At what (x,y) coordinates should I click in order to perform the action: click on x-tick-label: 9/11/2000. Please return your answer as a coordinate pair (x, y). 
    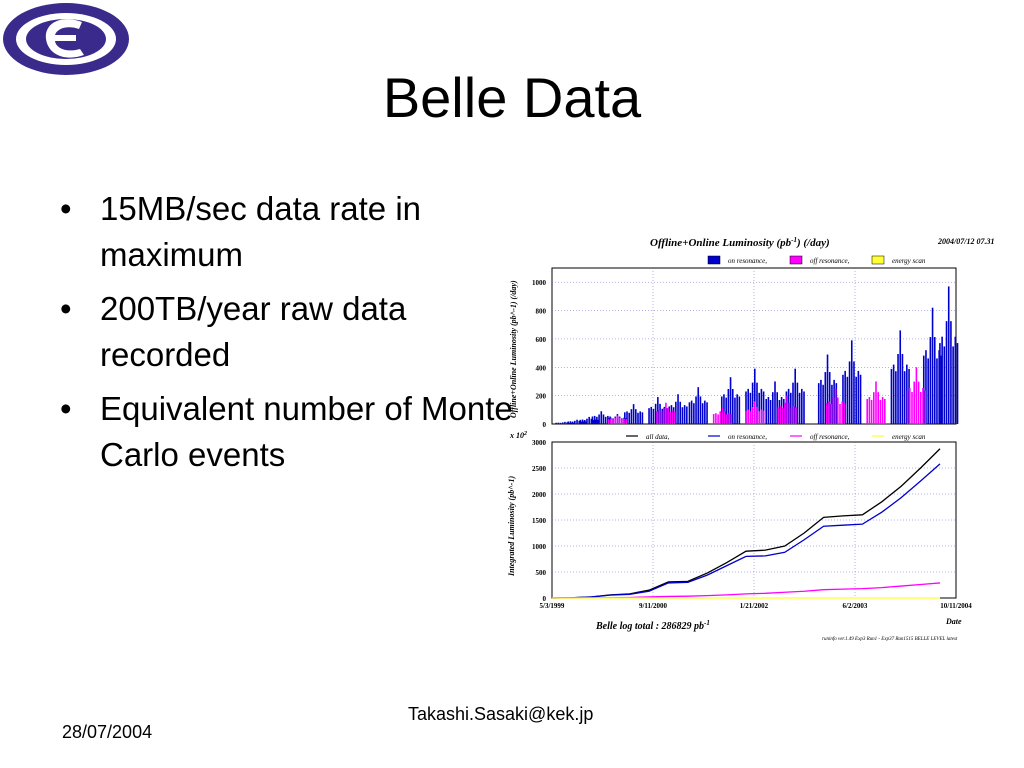
    Looking at the image, I should click on (653, 606).